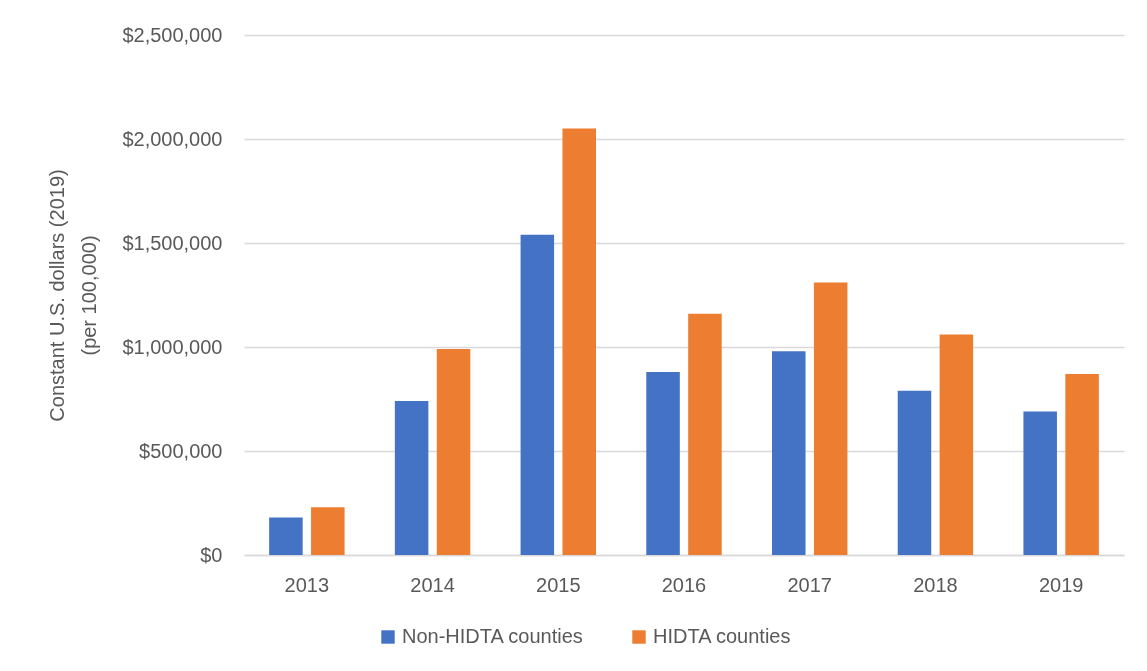 The image size is (1147, 671). Describe the element at coordinates (684, 584) in the screenshot. I see `x-tick-label: 2016` at that location.